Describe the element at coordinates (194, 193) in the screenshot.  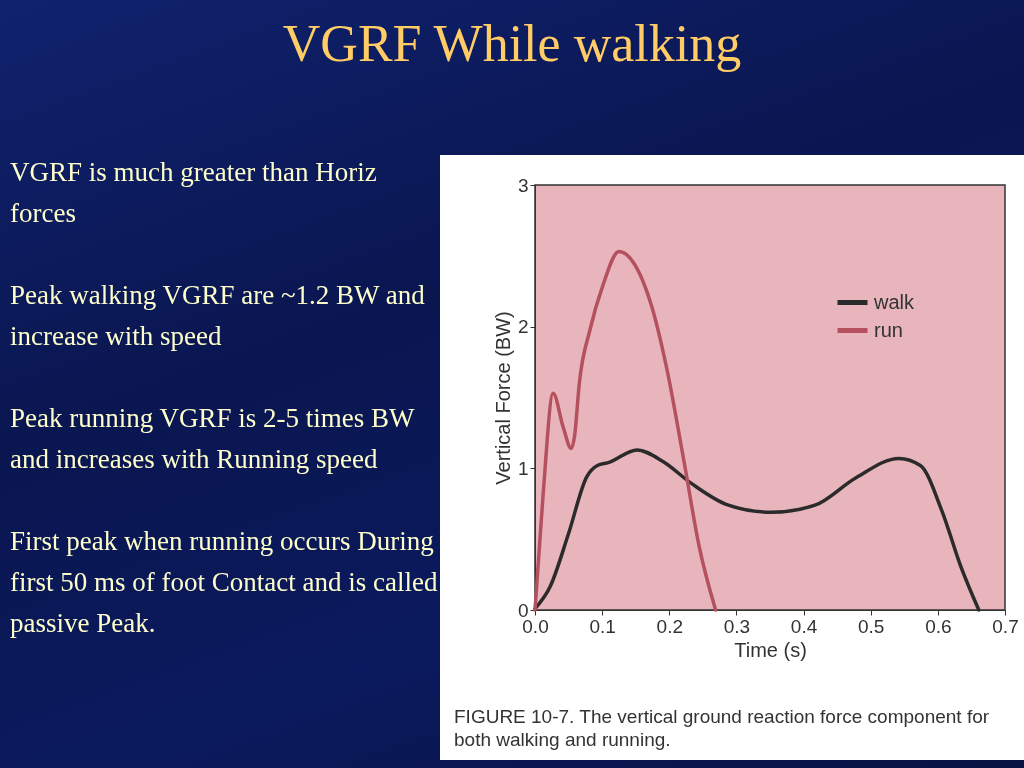
I see `text: VGRF is much greater than Horiz forces` at that location.